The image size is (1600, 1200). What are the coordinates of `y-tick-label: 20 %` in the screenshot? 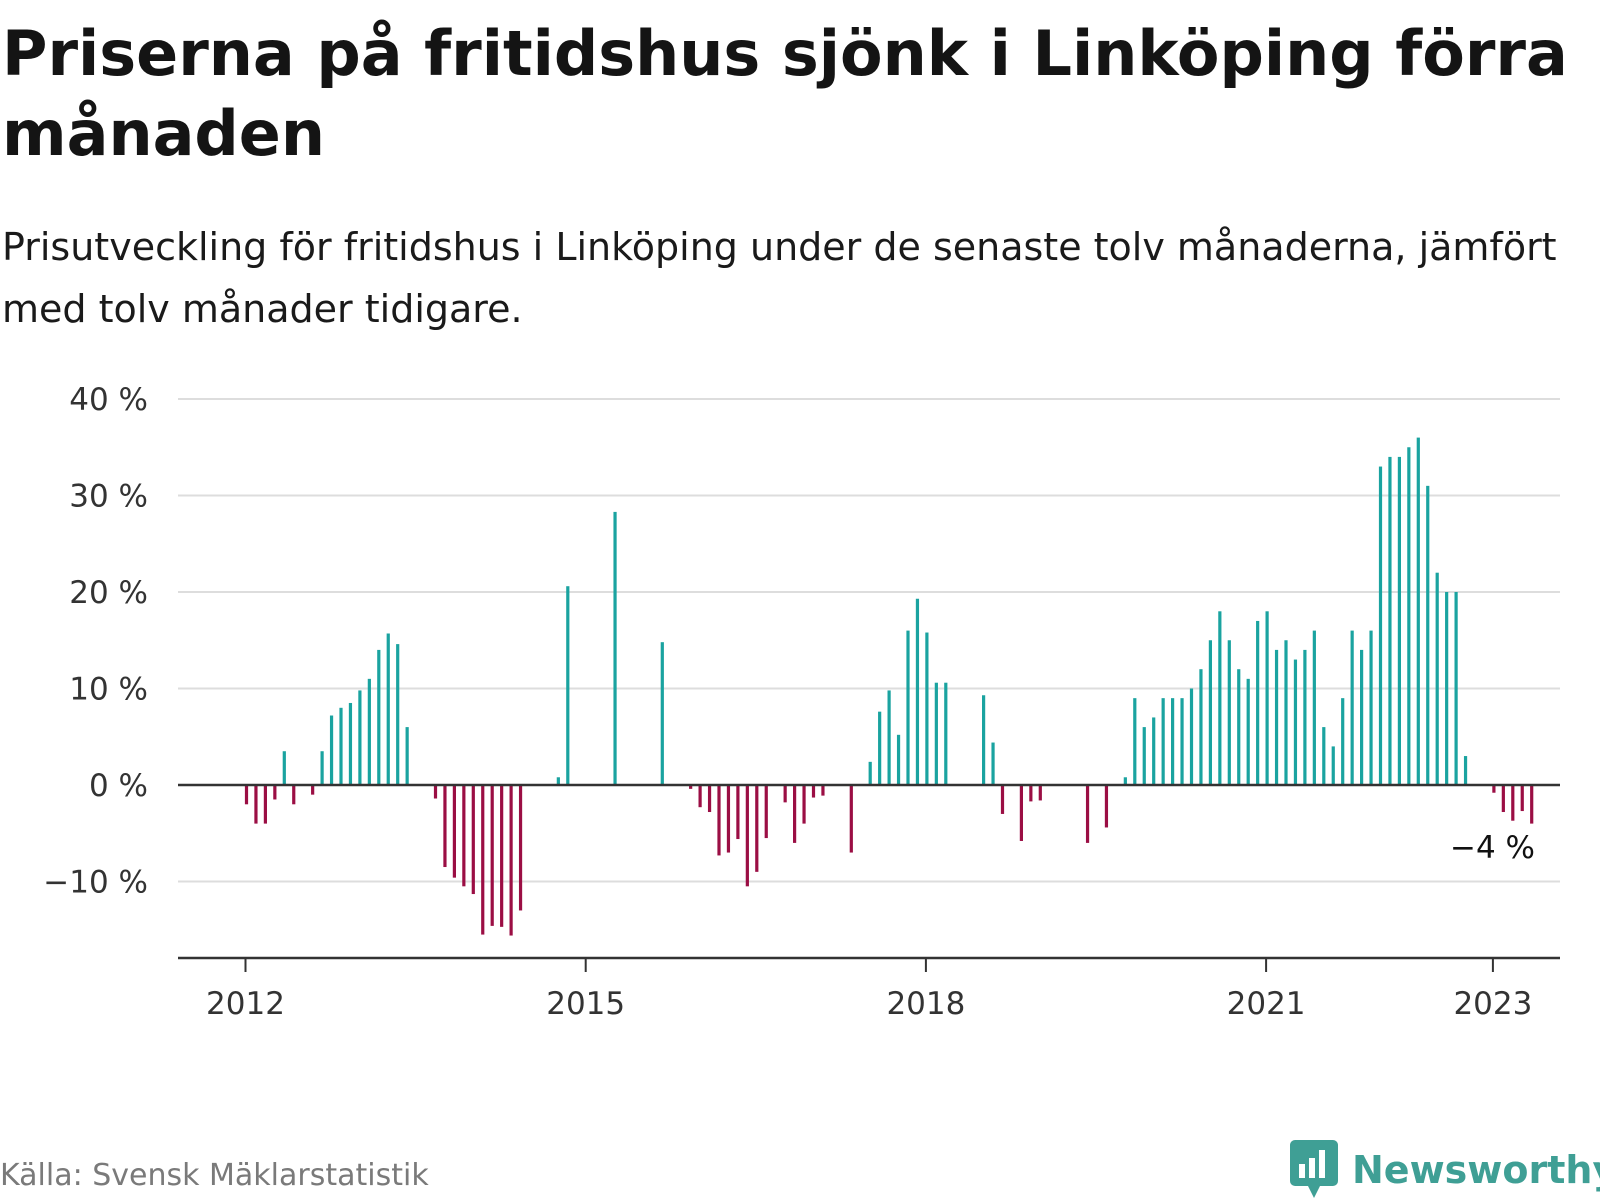 It's located at (108, 593).